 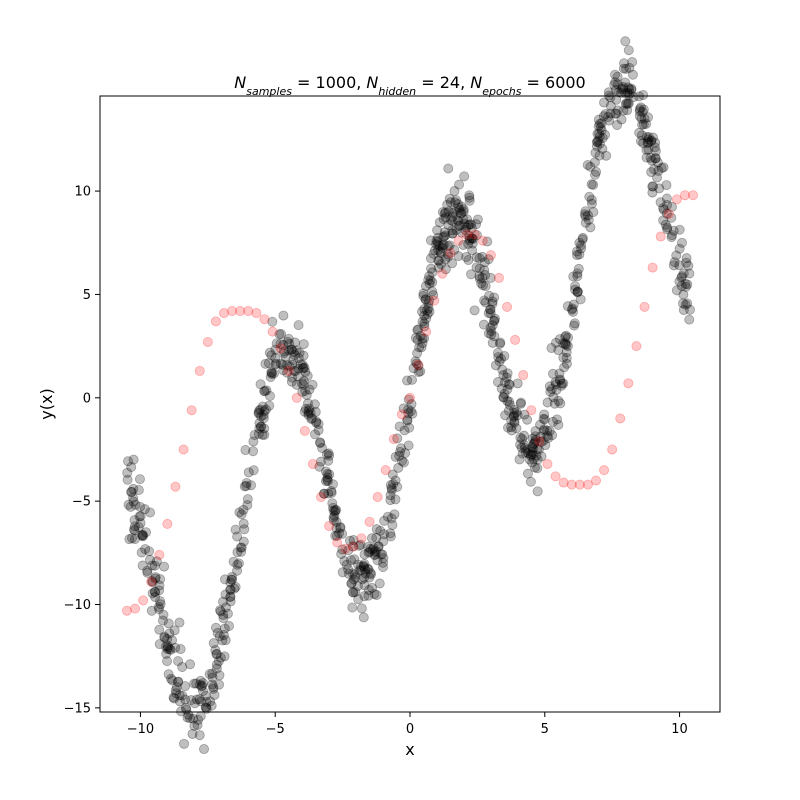 I want to click on title-subscript: epochs, so click(x=501, y=91).